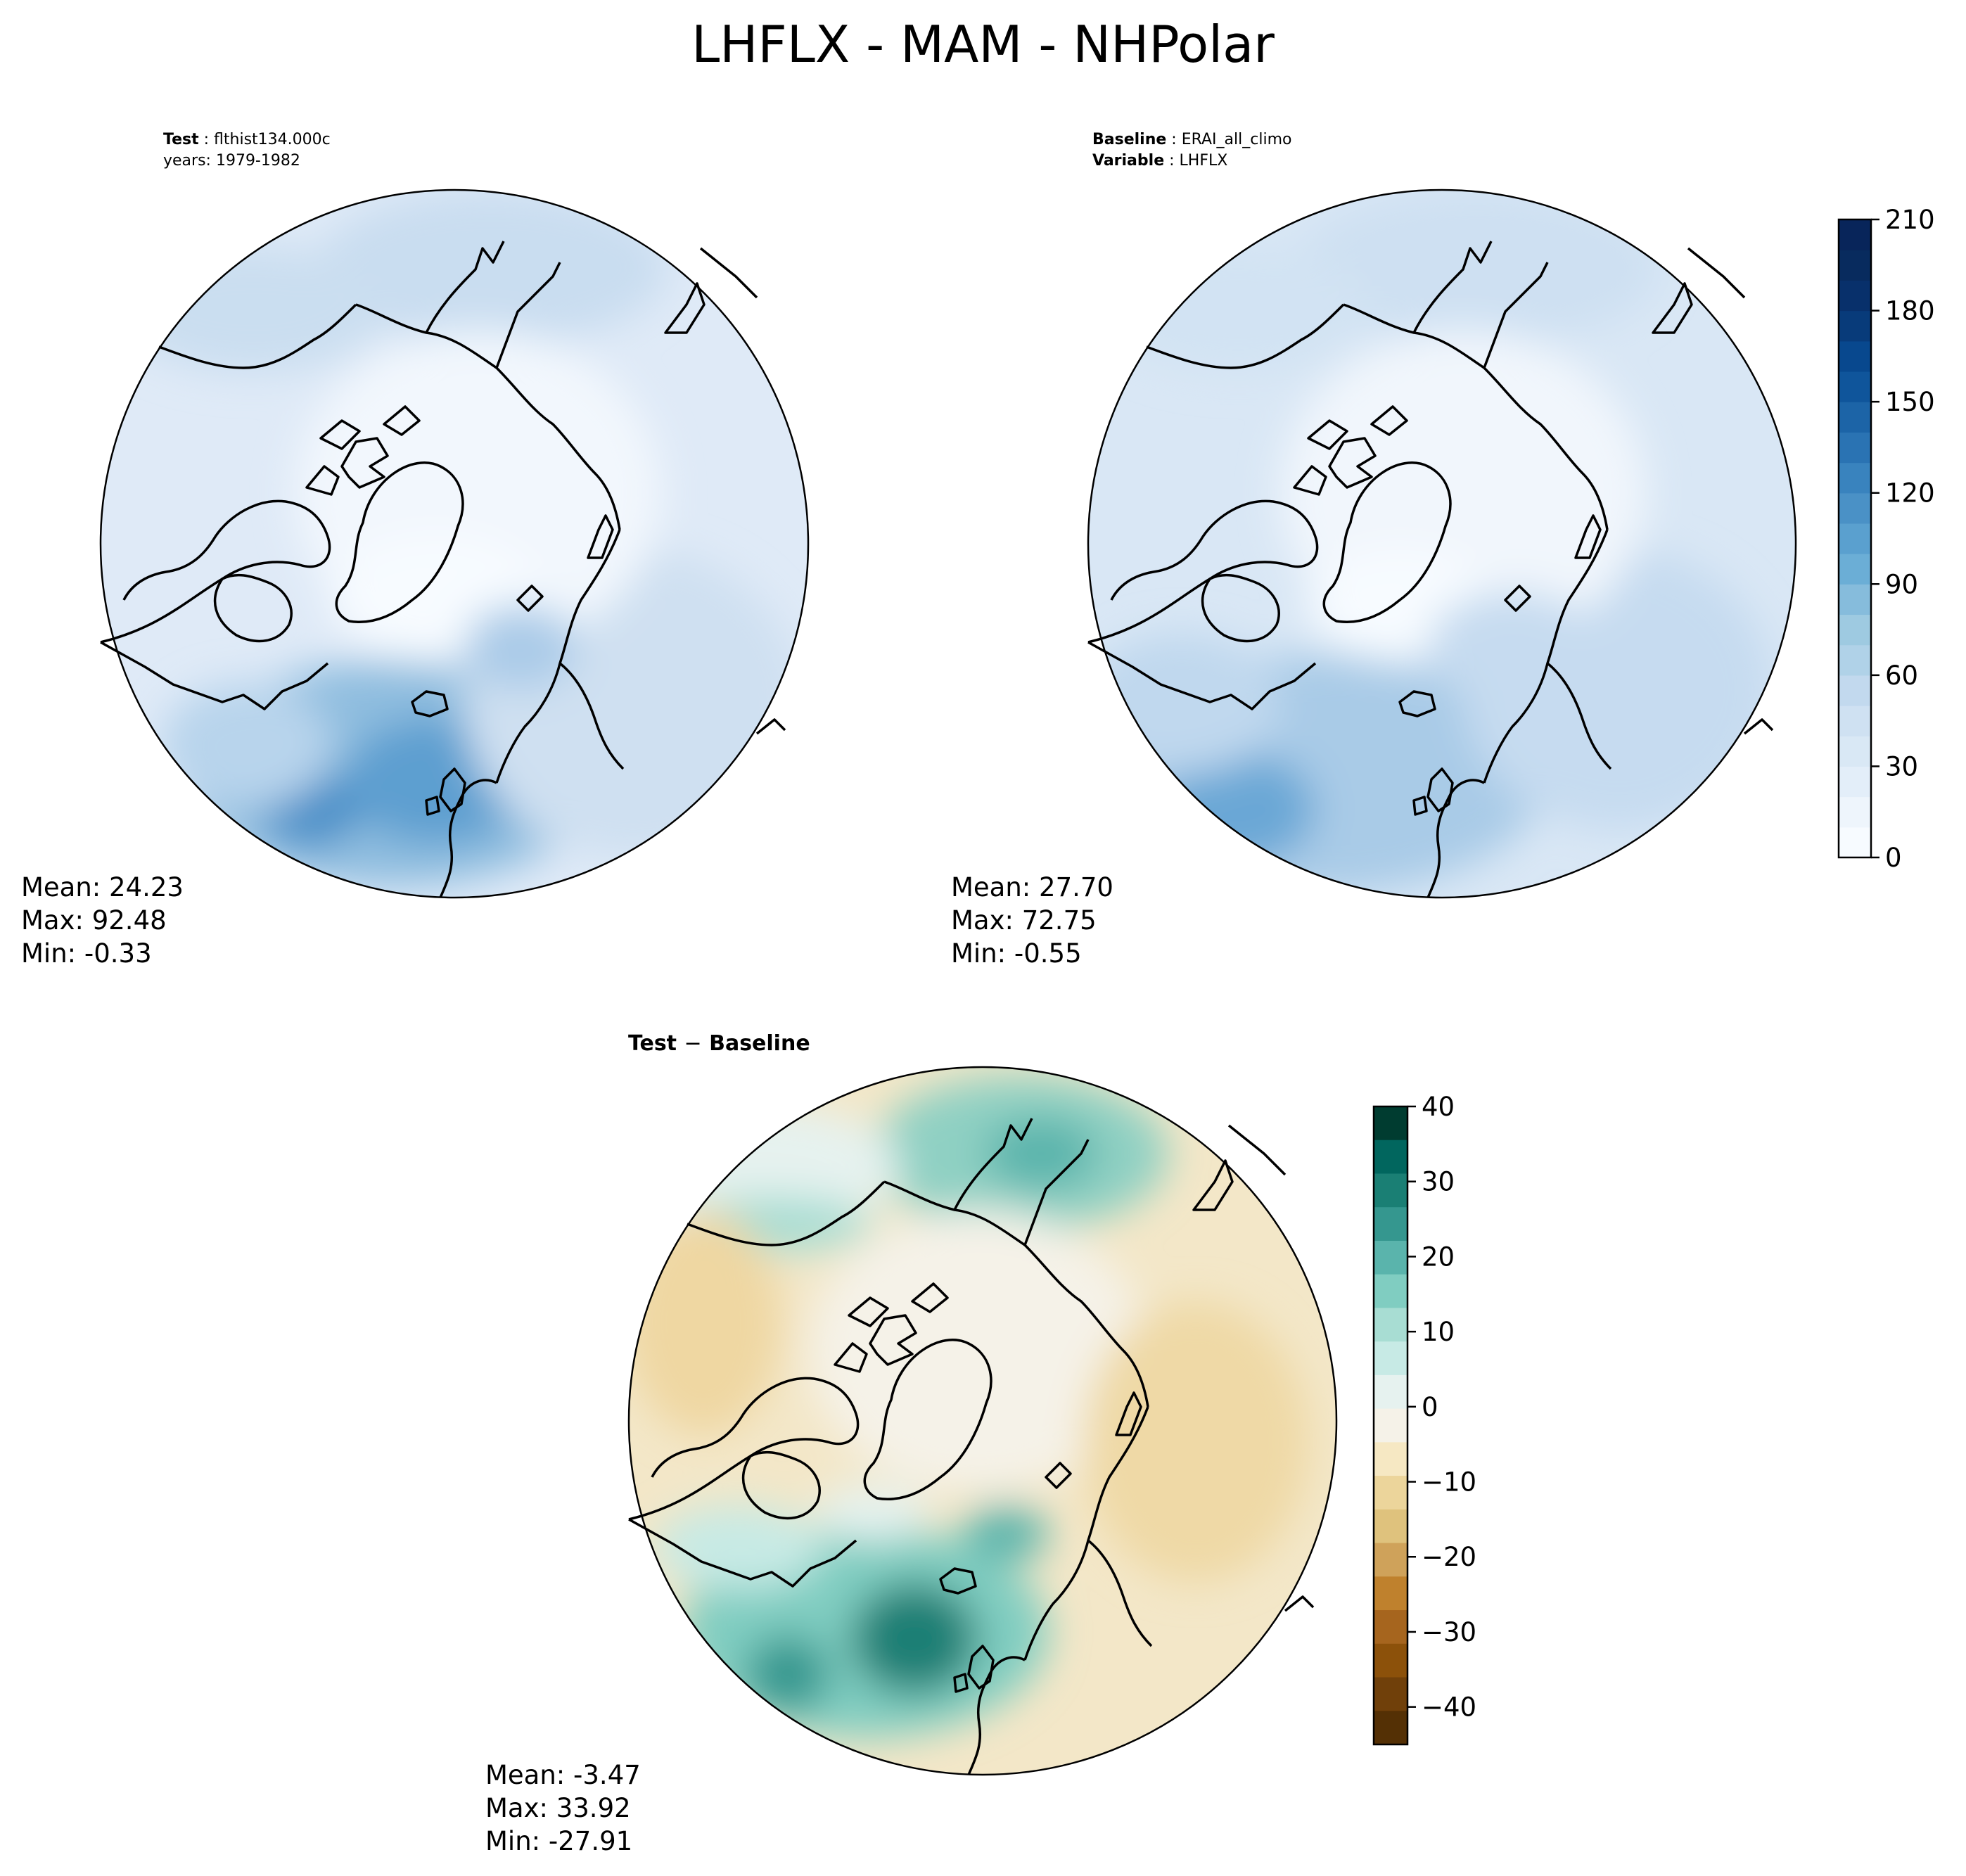 This screenshot has width=1966, height=1876. I want to click on baseline-mean: Mean: 27.70, so click(1032, 887).